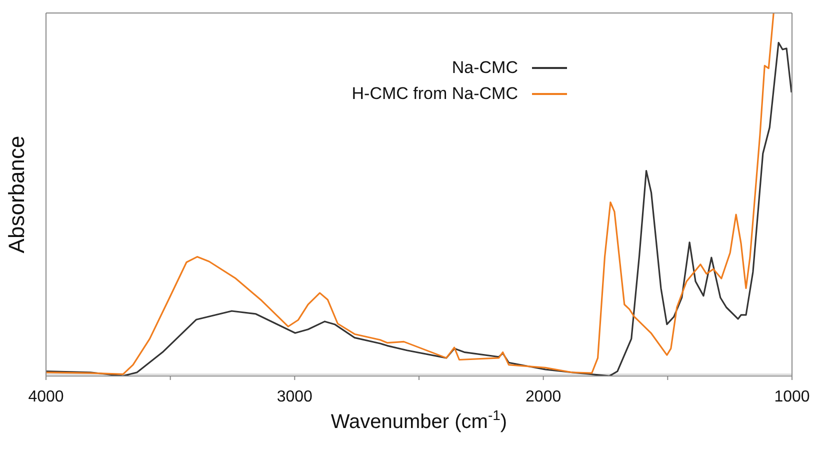  Describe the element at coordinates (485, 68) in the screenshot. I see `legend-label: Na-CMC` at that location.